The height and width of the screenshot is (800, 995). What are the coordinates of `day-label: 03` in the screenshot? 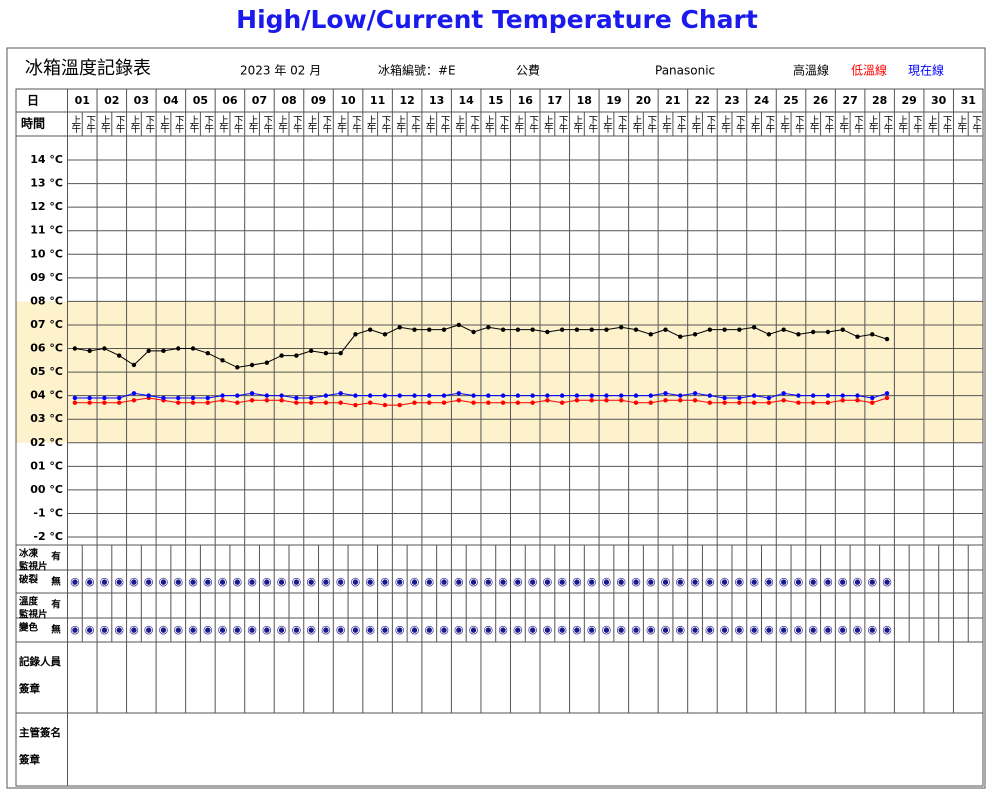 It's located at (141, 100).